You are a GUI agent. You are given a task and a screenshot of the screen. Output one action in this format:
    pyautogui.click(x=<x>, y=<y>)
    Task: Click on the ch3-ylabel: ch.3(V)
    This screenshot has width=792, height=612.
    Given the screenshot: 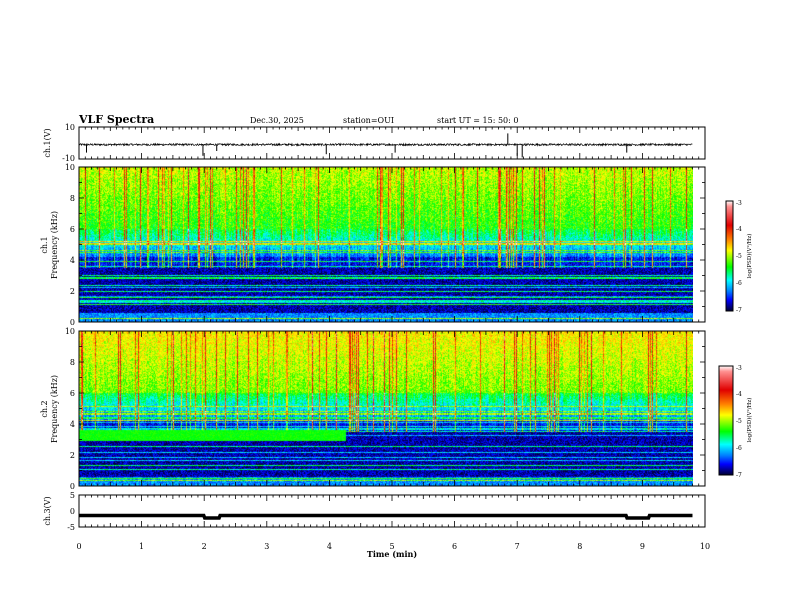 What is the action you would take?
    pyautogui.click(x=47, y=510)
    